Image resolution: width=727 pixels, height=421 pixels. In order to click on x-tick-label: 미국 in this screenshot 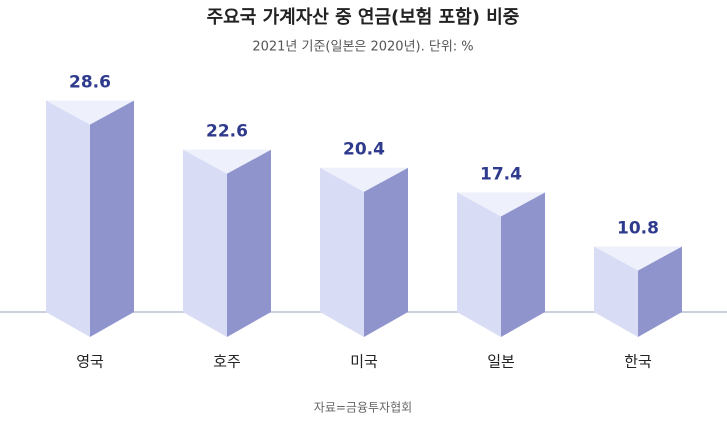, I will do `click(364, 362)`.